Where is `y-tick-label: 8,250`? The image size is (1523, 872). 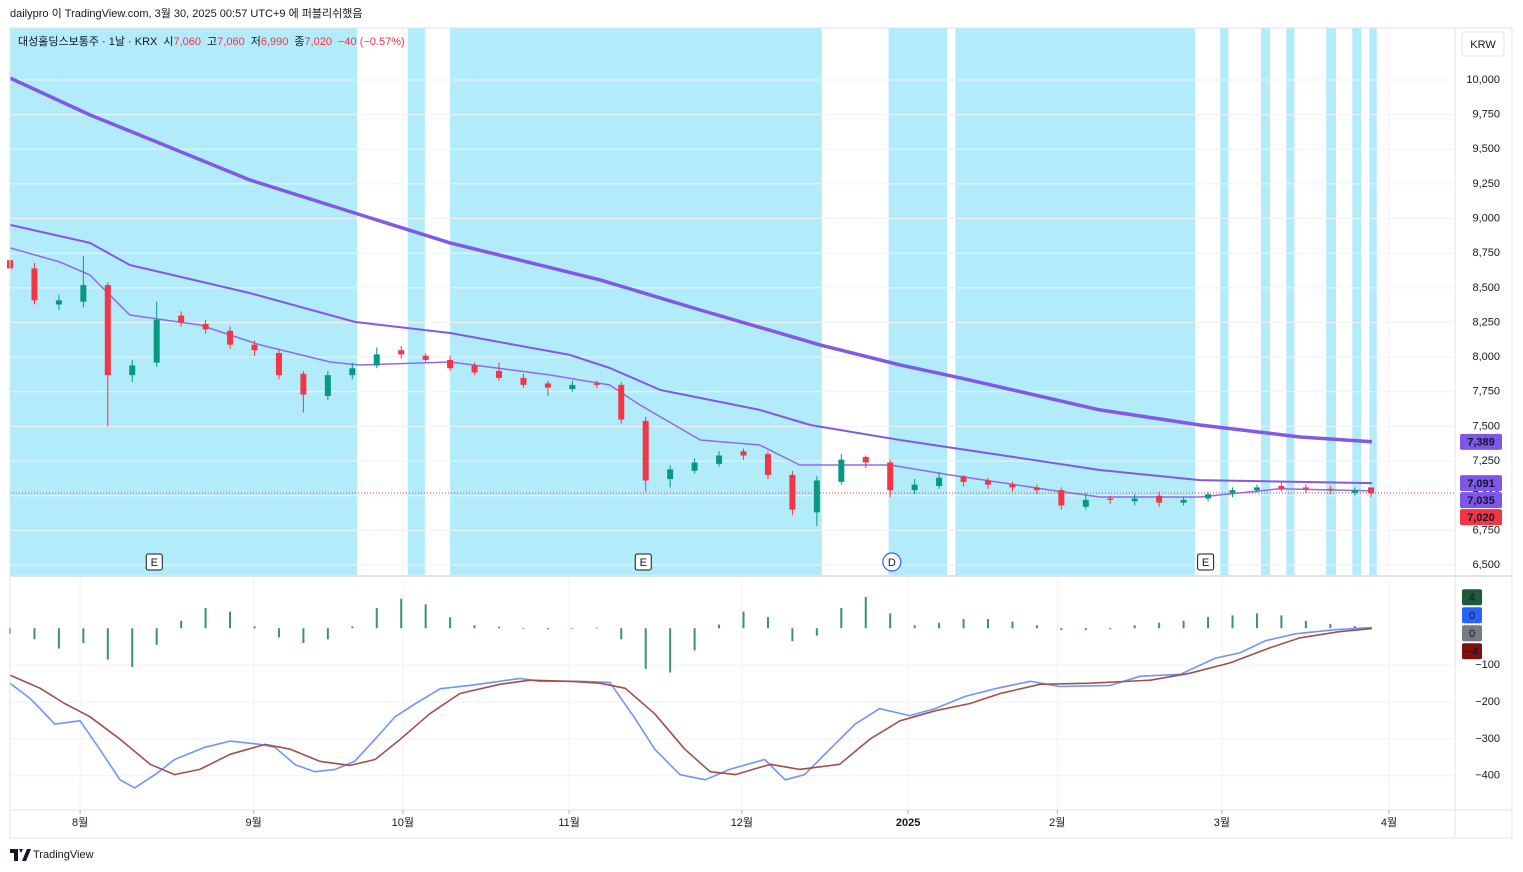
y-tick-label: 8,250 is located at coordinates (1486, 322).